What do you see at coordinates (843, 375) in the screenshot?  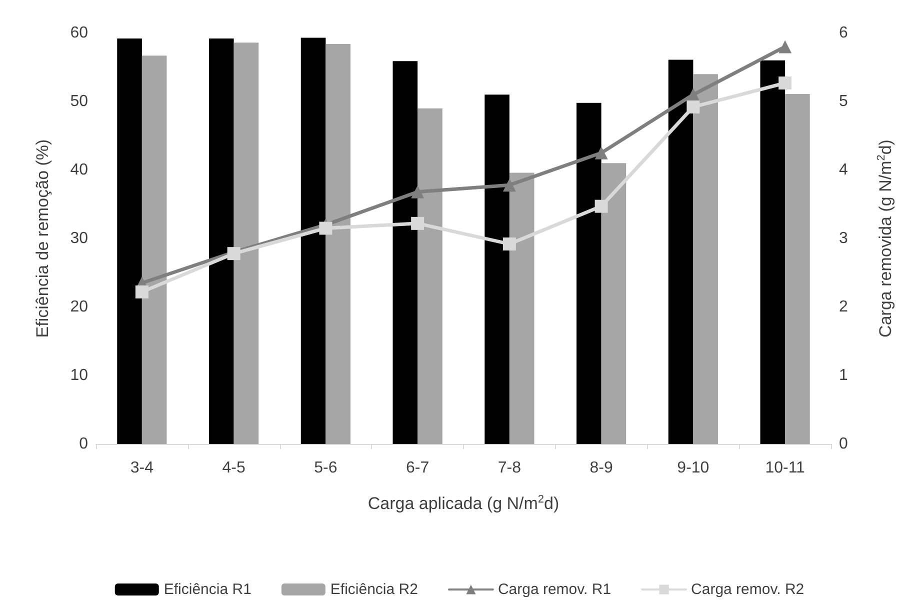 I see `y2-tick-label: 1` at bounding box center [843, 375].